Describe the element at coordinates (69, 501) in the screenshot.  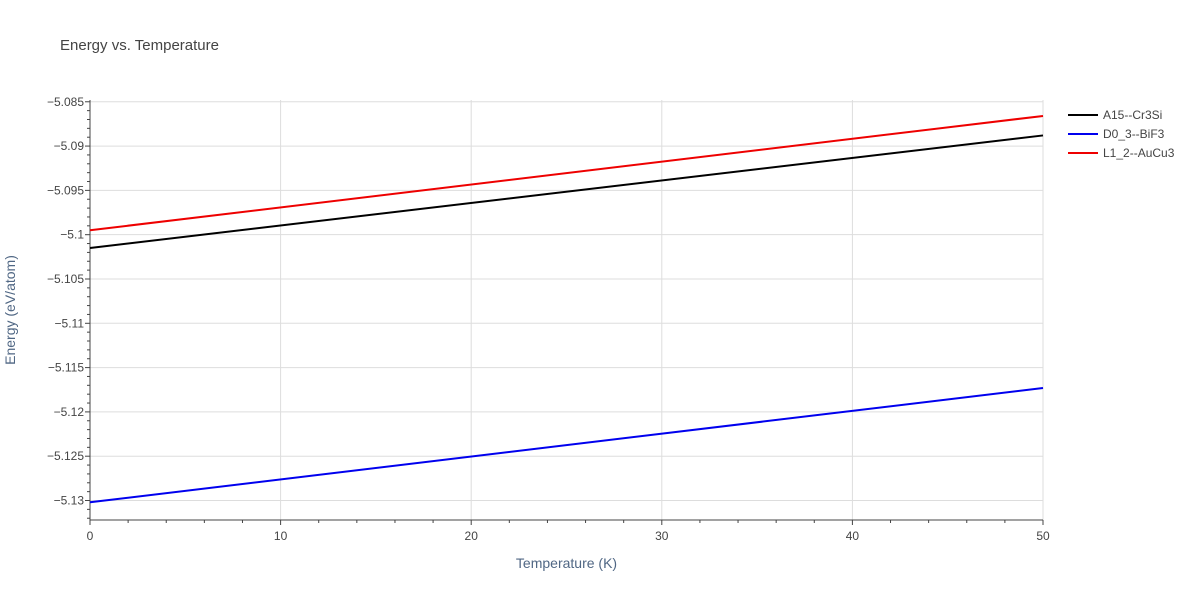
I see `y-tick-label: −5.13` at that location.